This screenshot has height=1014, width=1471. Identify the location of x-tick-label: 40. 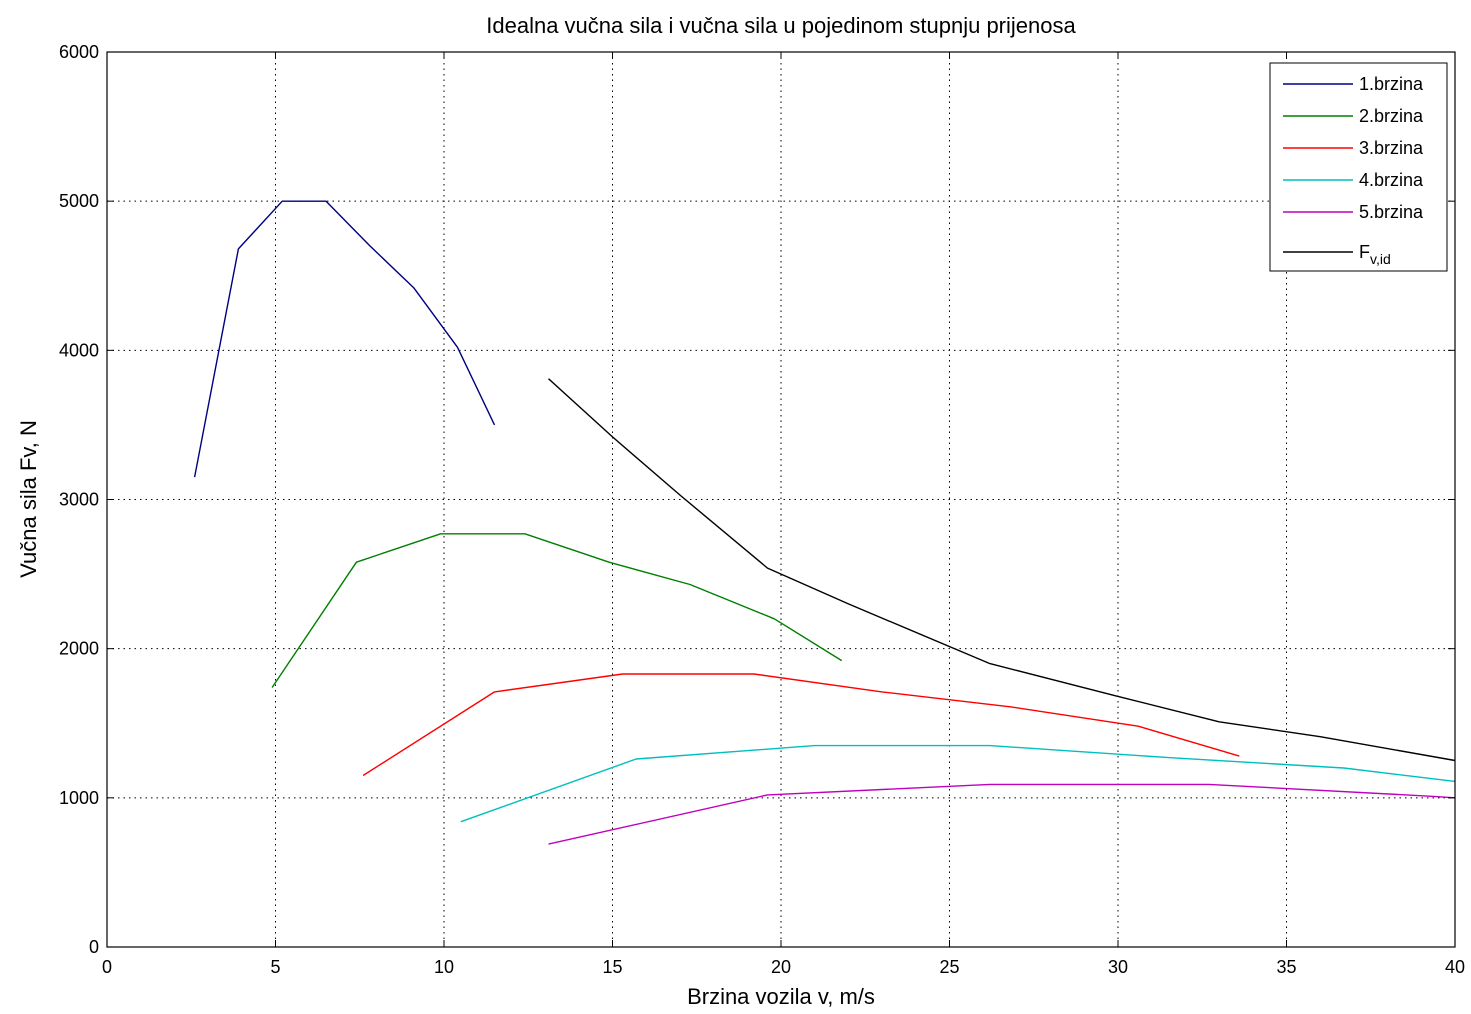
(1455, 967).